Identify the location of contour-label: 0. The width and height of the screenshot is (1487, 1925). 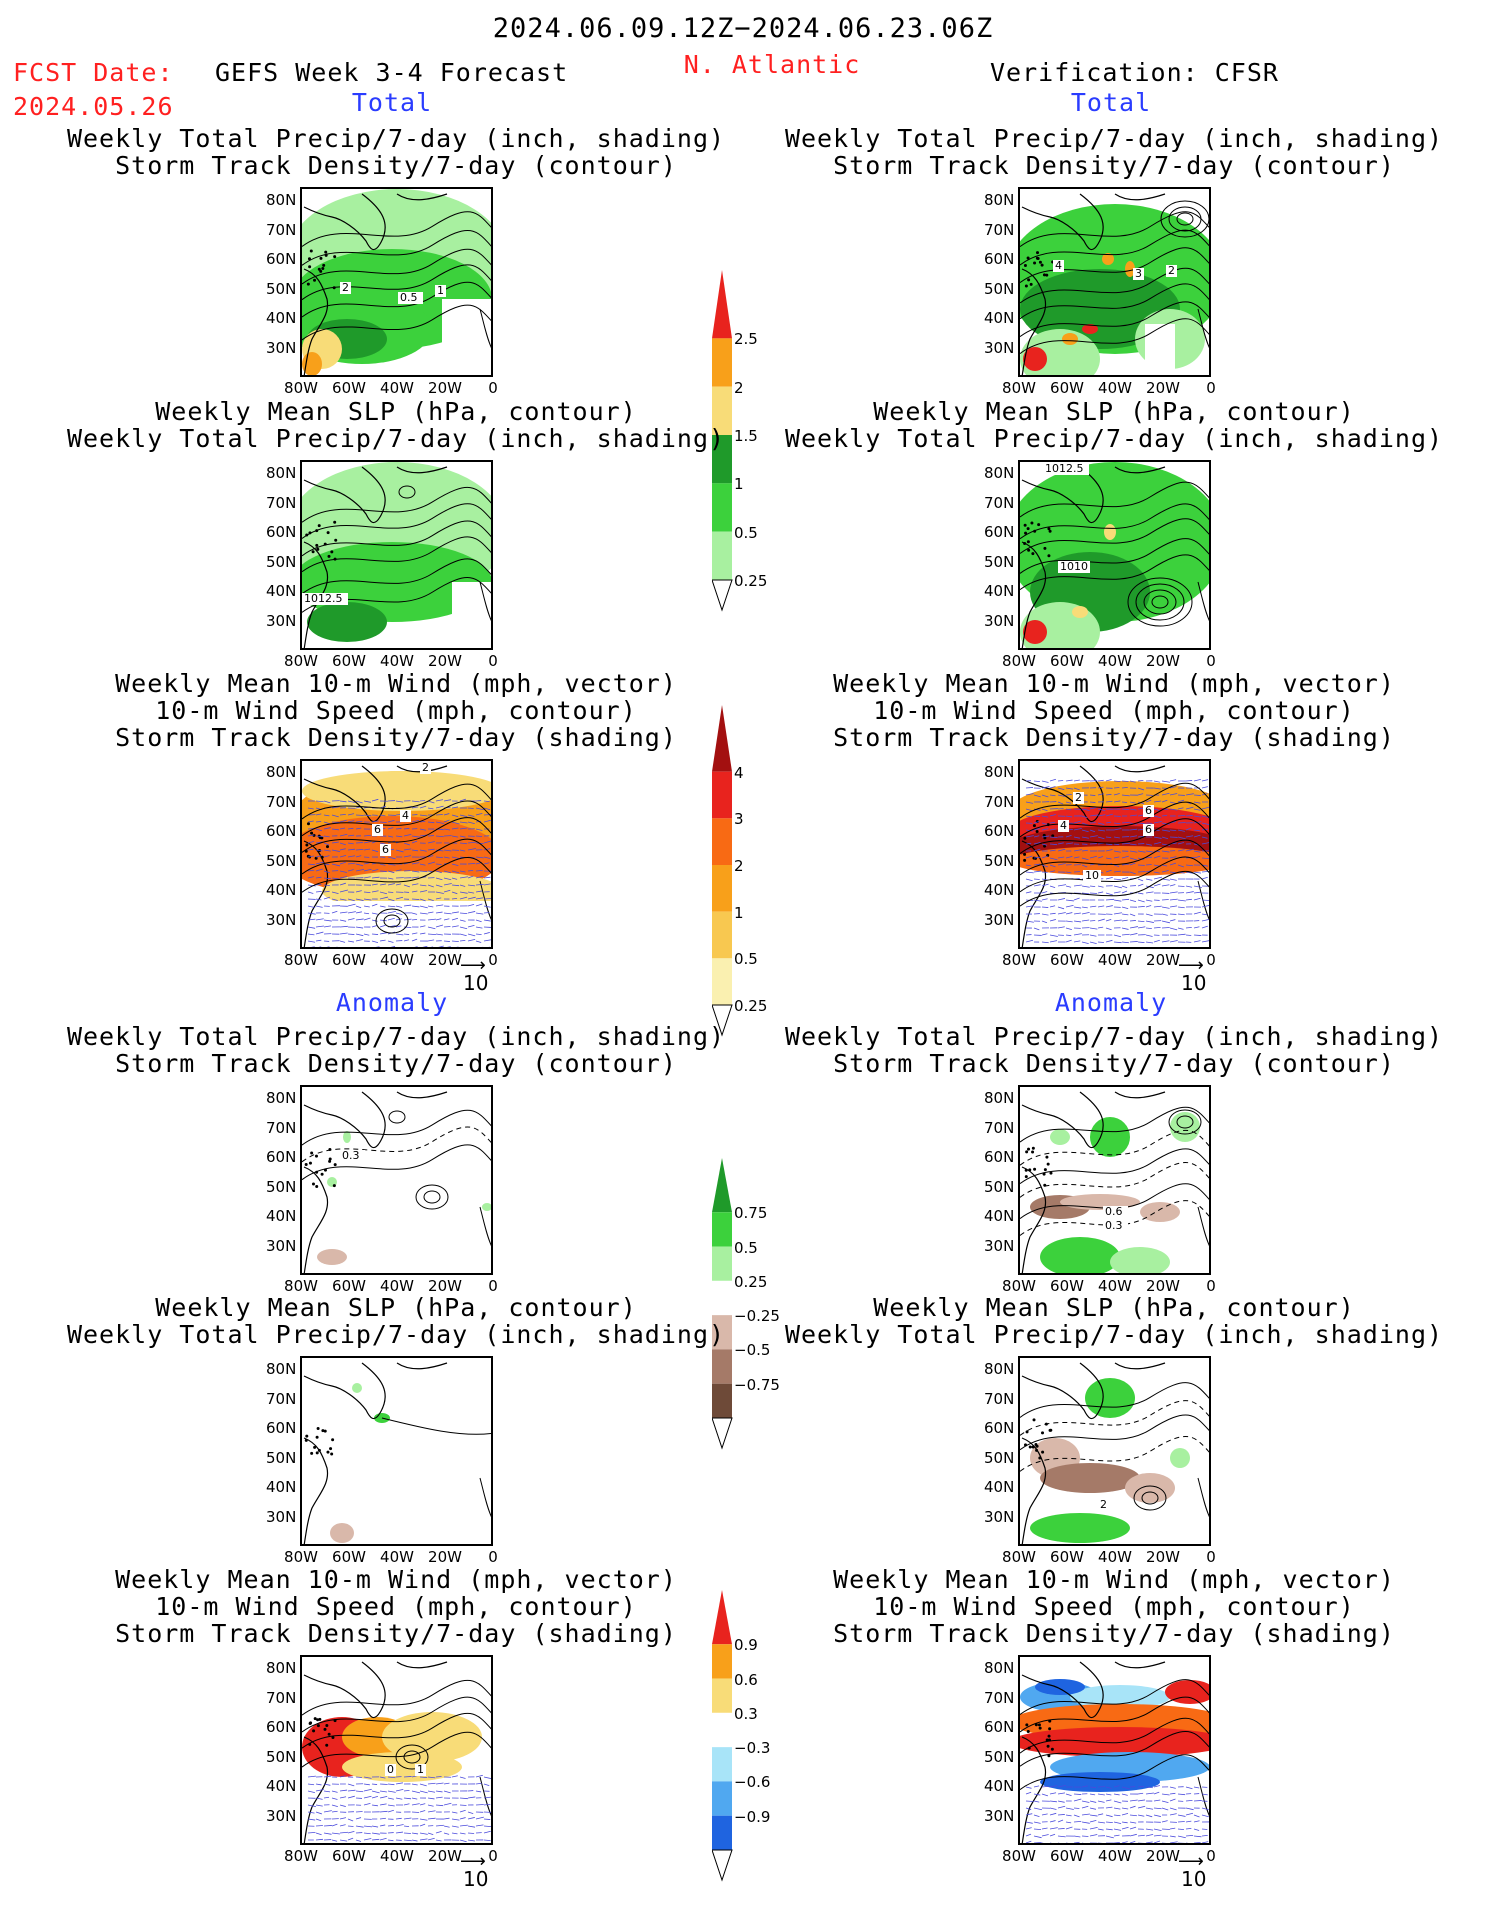
(390, 1769).